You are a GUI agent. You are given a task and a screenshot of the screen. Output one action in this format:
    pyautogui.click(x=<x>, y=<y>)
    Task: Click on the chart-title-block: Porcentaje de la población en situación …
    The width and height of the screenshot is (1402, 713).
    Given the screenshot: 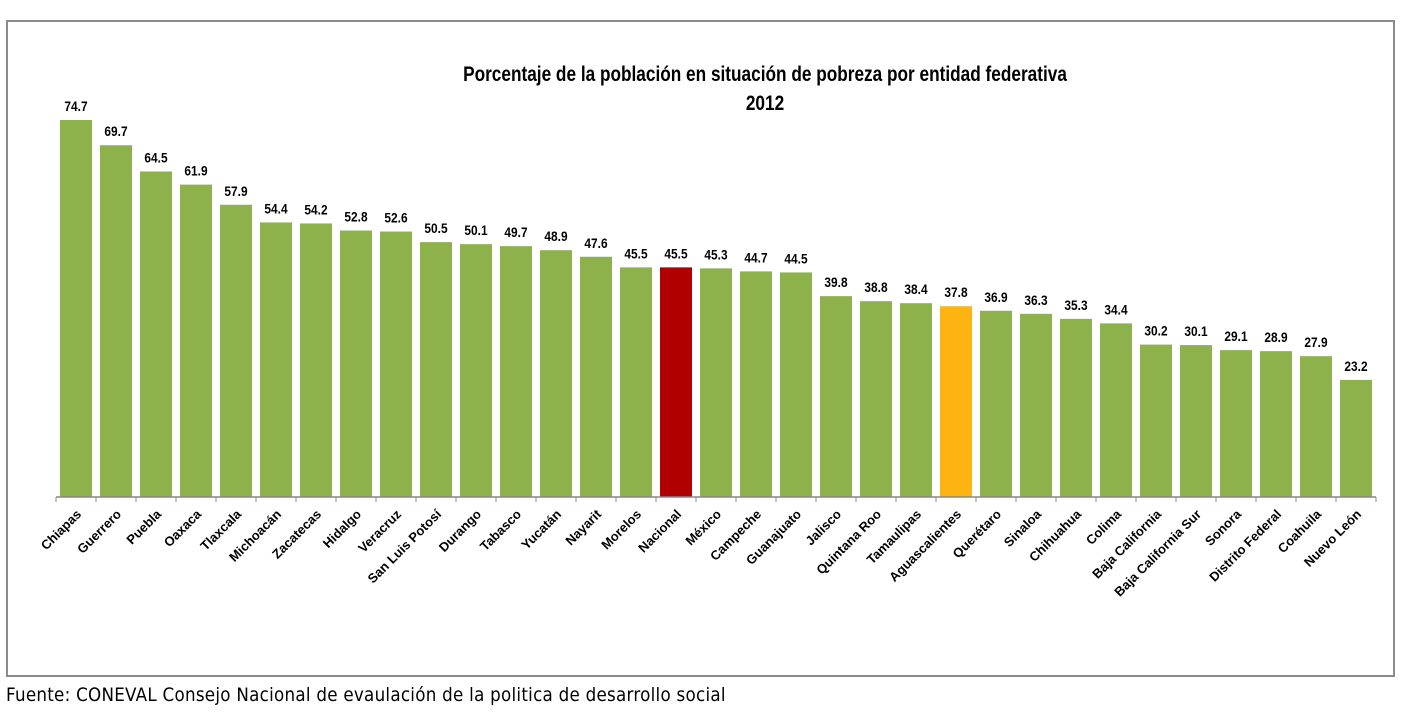 What is the action you would take?
    pyautogui.click(x=765, y=89)
    